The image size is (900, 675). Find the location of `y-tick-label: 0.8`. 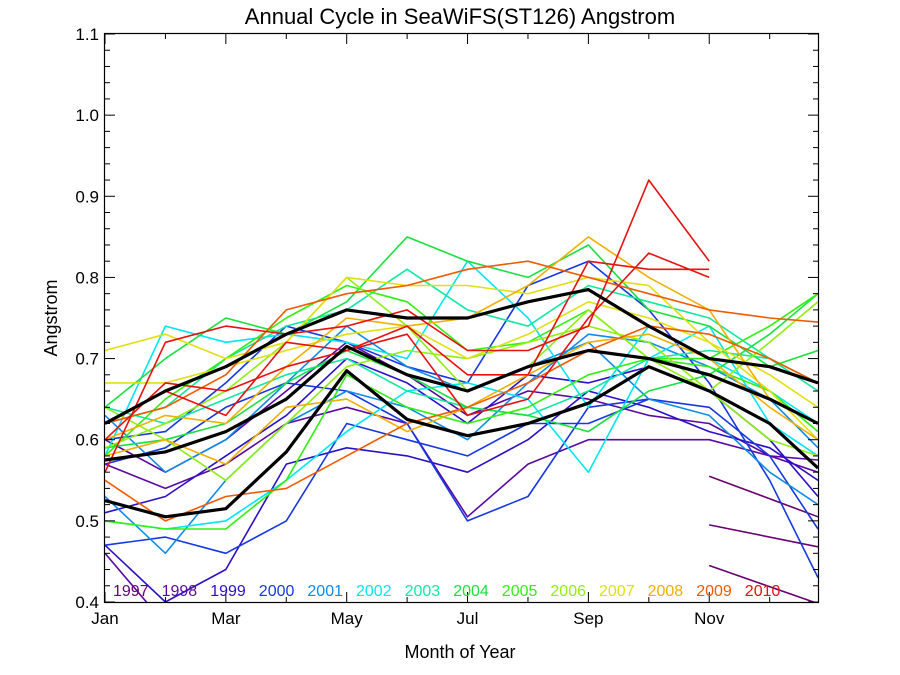

y-tick-label: 0.8 is located at coordinates (87, 277).